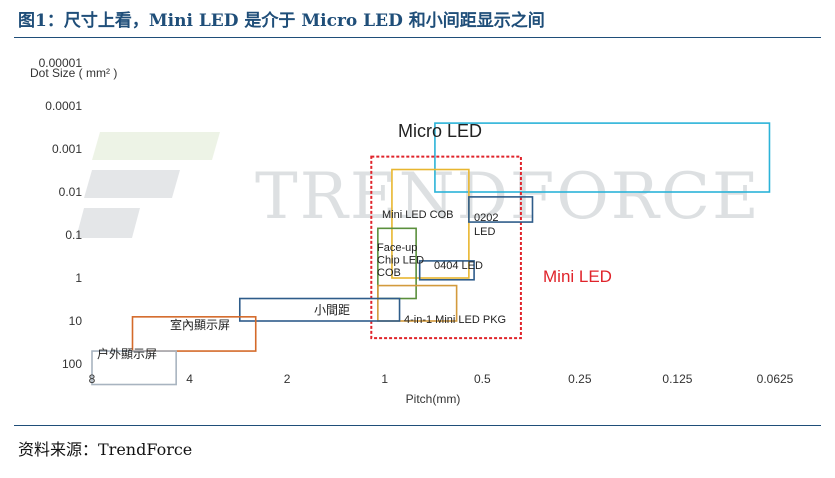  I want to click on watermark-logo-mid, so click(132, 184).